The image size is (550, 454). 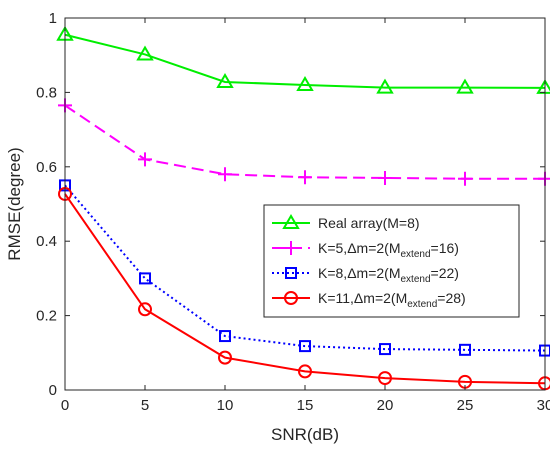 I want to click on legend-label: K=5,Δm=2(Mextend=16), so click(x=388, y=250).